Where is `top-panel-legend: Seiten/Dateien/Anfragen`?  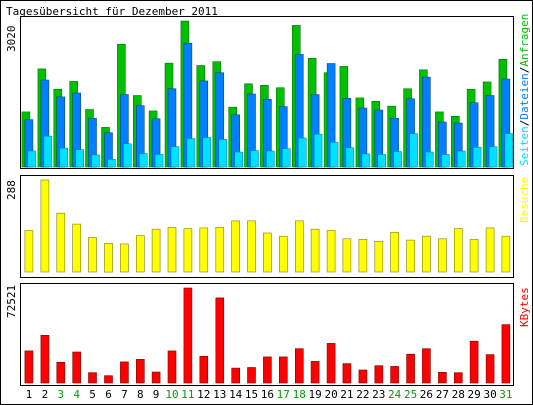 top-panel-legend: Seiten/Dateien/Anfragen is located at coordinates (524, 90).